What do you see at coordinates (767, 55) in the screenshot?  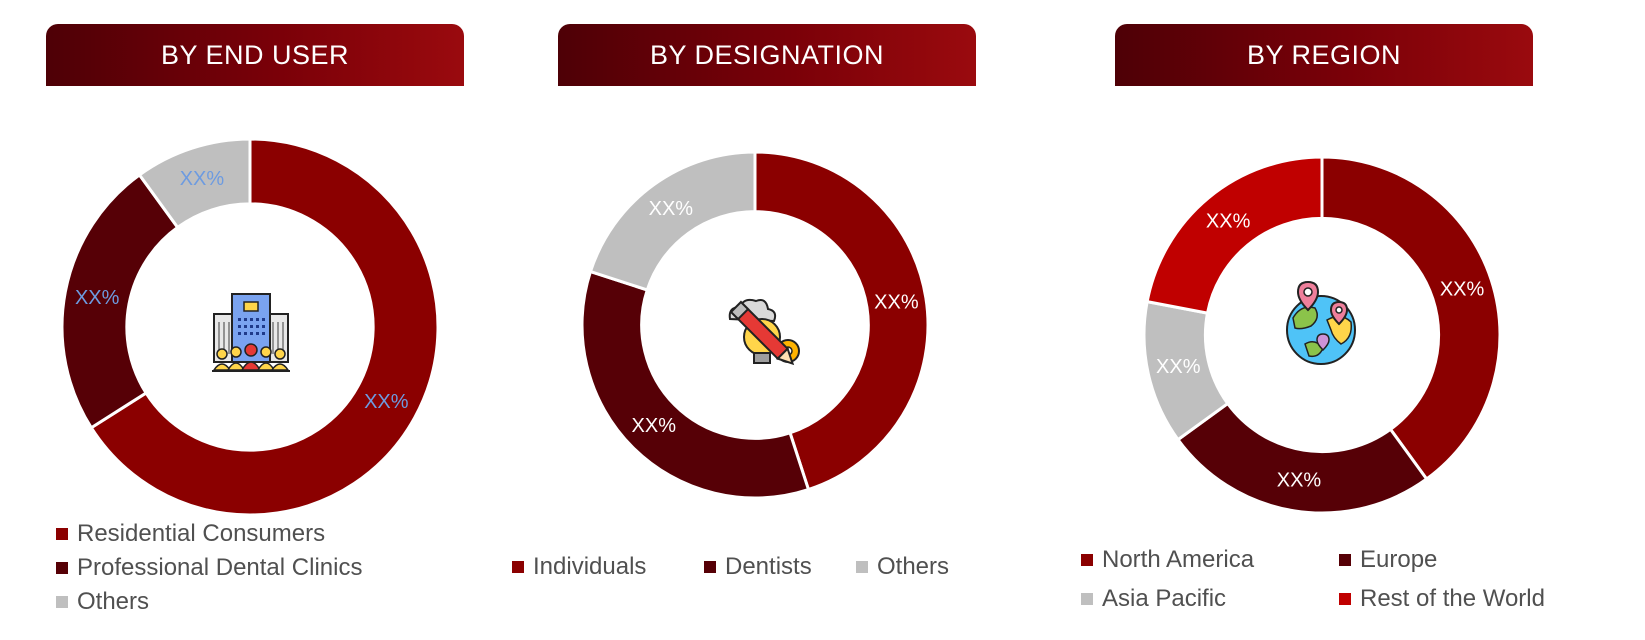 I see `designation-title: BY DESIGNATION` at bounding box center [767, 55].